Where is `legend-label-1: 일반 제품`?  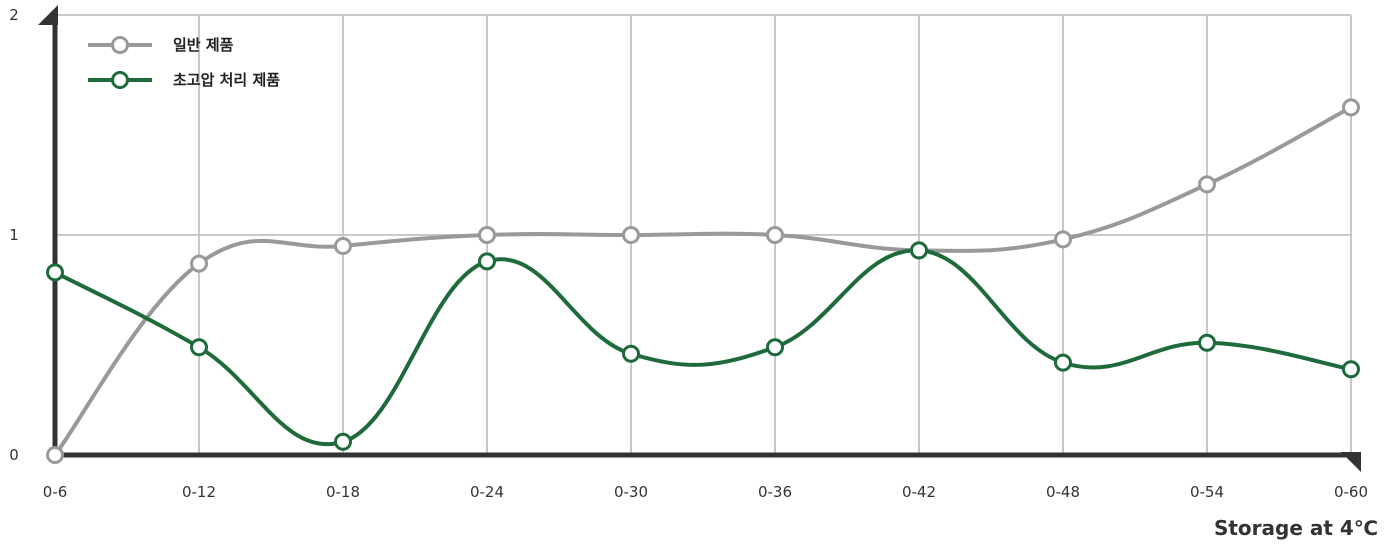
legend-label-1: 일반 제품 is located at coordinates (203, 45).